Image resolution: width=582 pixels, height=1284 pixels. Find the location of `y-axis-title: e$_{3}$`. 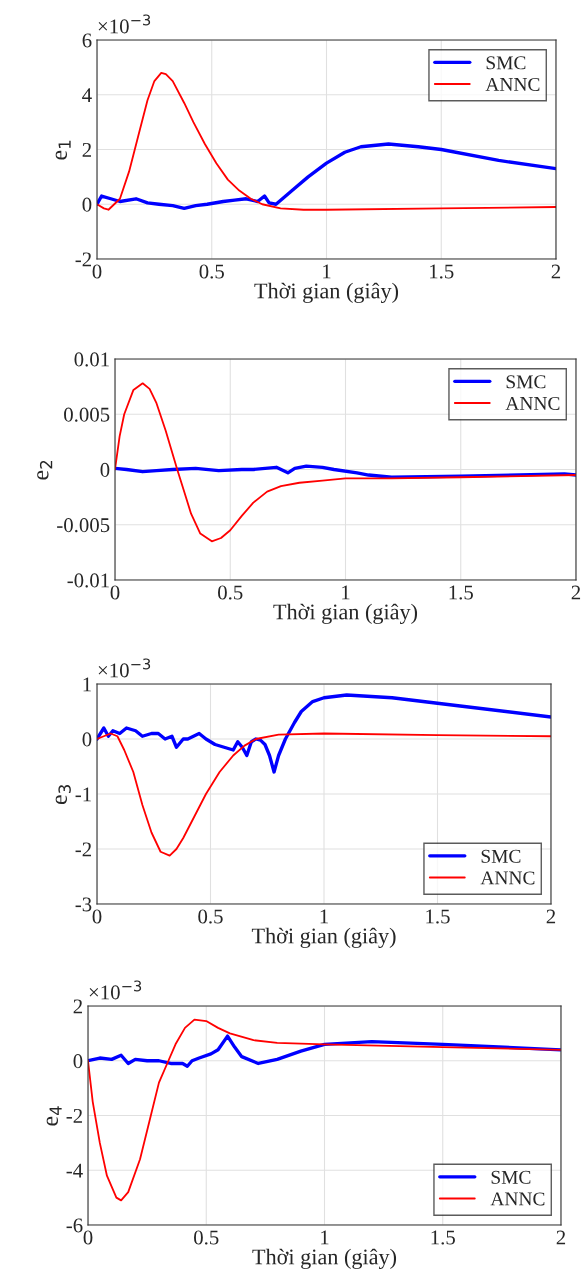

y-axis-title: e$_{3}$ is located at coordinates (63, 795).